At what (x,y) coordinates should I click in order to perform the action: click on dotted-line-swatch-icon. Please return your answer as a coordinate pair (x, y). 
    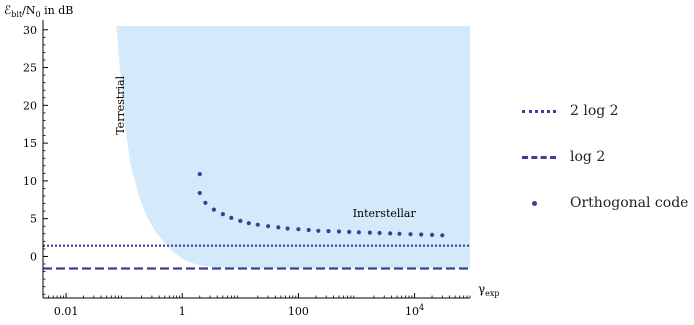
    Looking at the image, I should click on (542, 111).